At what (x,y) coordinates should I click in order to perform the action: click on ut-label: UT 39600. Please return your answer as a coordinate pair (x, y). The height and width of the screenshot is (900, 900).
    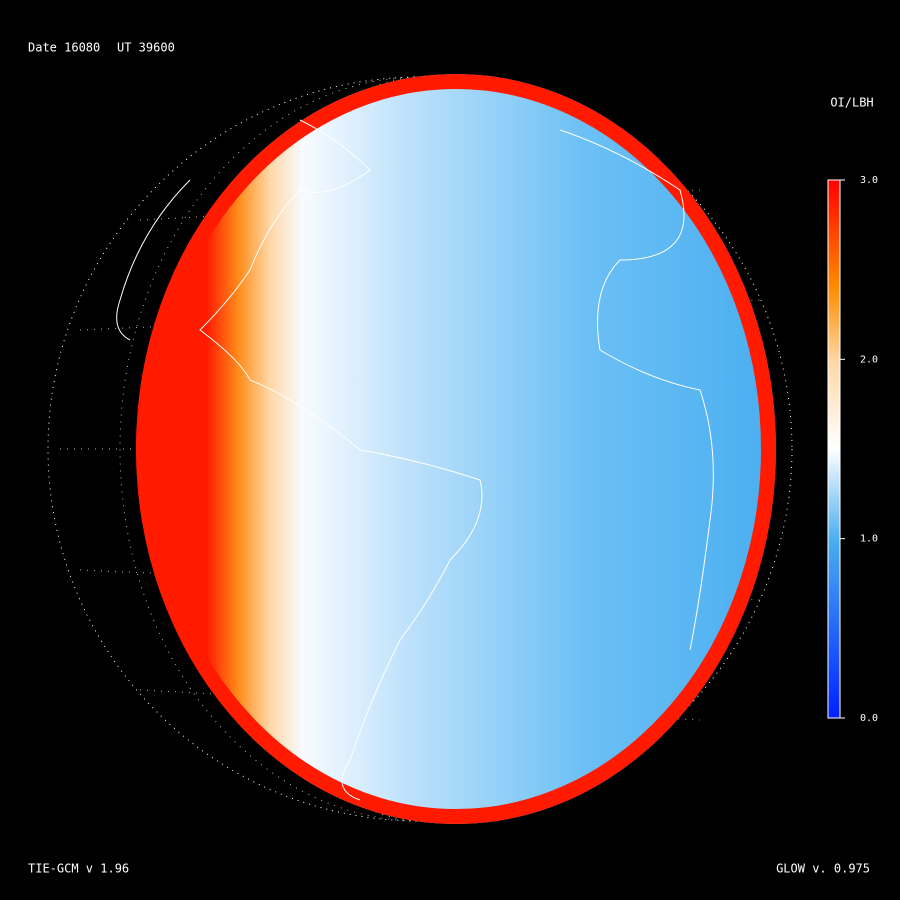
    Looking at the image, I should click on (146, 48).